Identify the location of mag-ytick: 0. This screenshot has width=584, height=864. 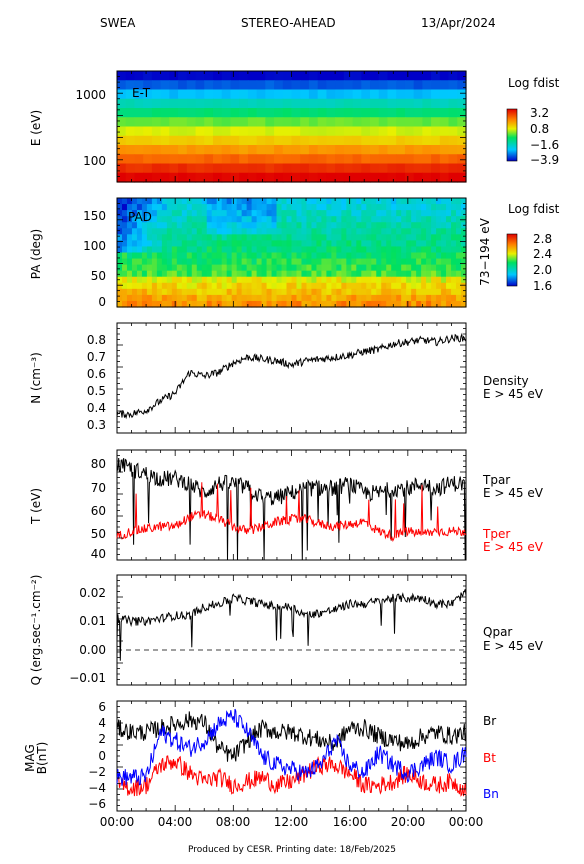
(102, 756).